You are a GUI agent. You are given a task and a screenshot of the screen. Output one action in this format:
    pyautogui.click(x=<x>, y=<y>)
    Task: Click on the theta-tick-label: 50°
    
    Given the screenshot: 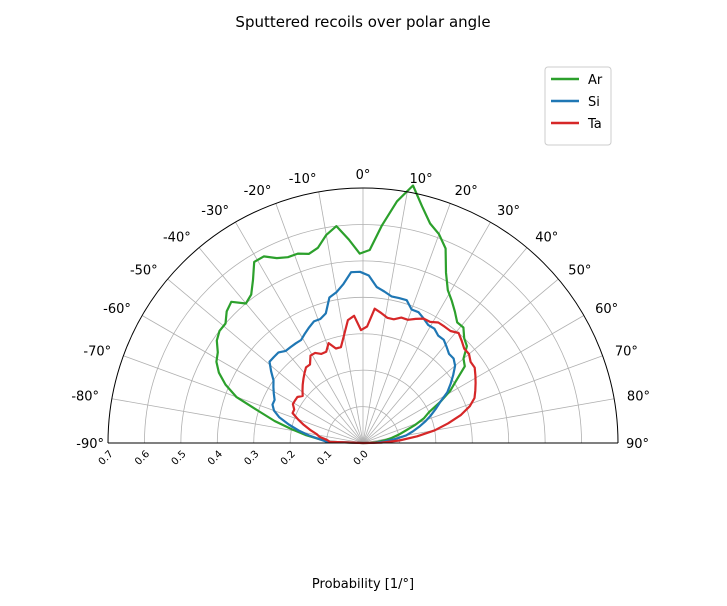 What is the action you would take?
    pyautogui.click(x=579, y=271)
    